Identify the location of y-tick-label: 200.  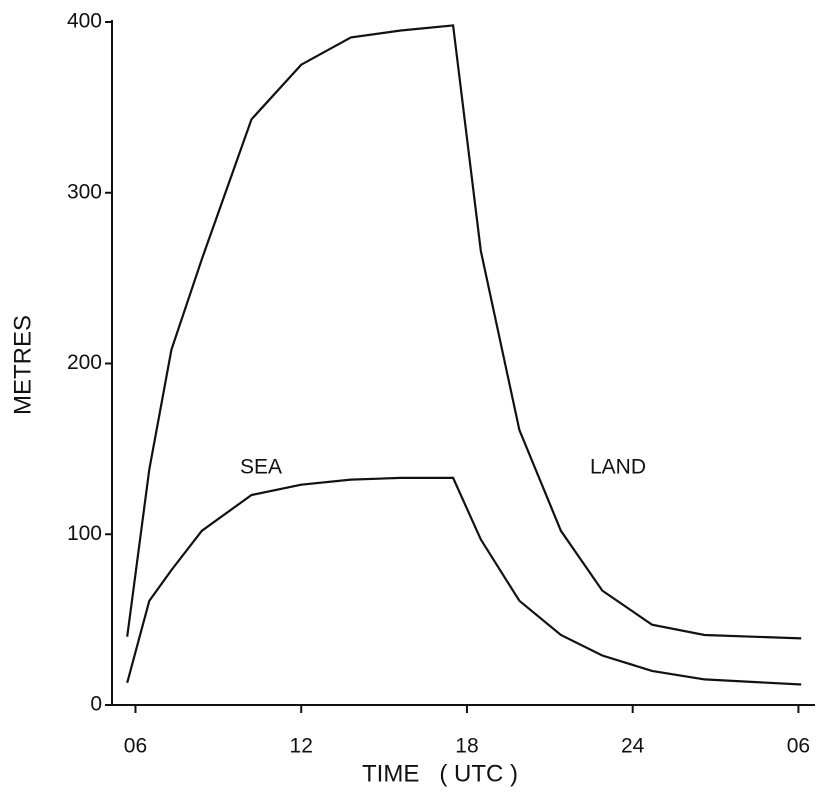
(84, 362).